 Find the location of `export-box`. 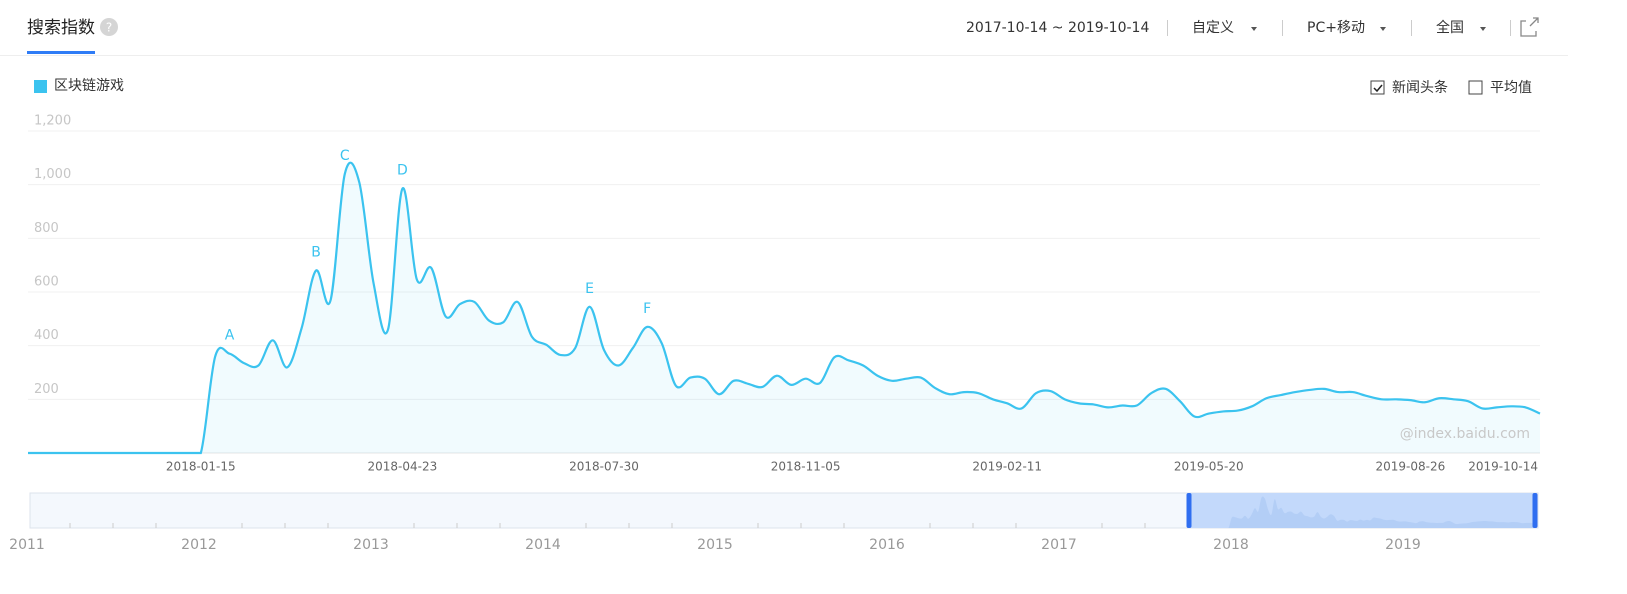

export-box is located at coordinates (1528, 28).